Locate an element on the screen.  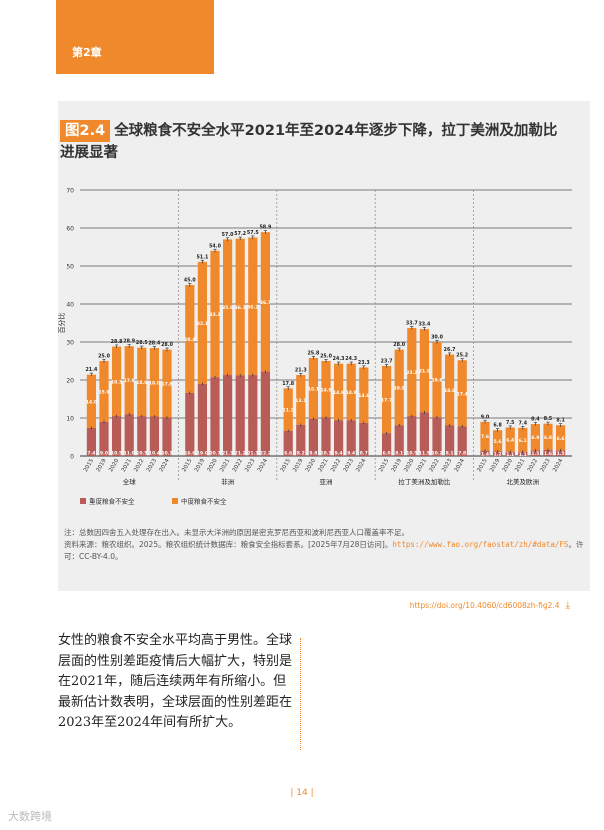
total-label: 24.3 is located at coordinates (339, 359).